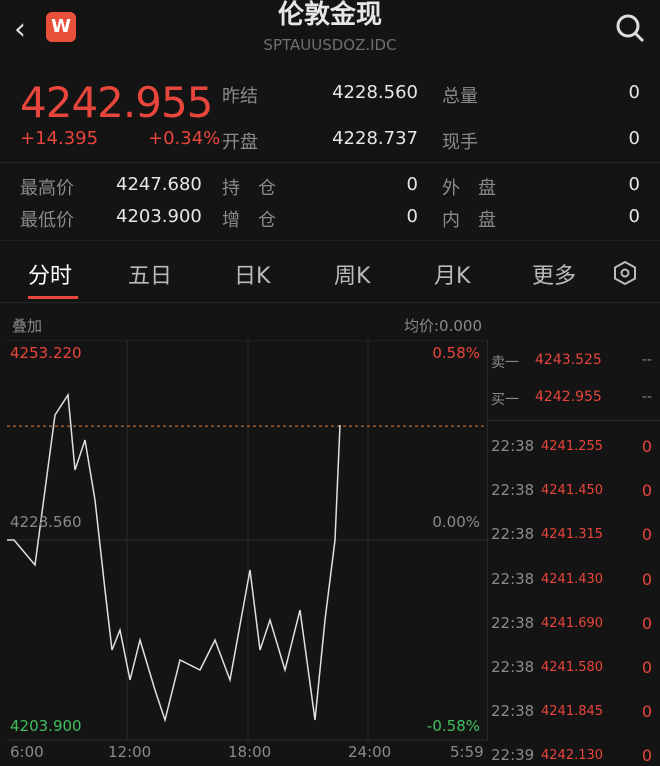 This screenshot has height=766, width=660. What do you see at coordinates (469, 220) in the screenshot?
I see `inner-label: 内 盘` at bounding box center [469, 220].